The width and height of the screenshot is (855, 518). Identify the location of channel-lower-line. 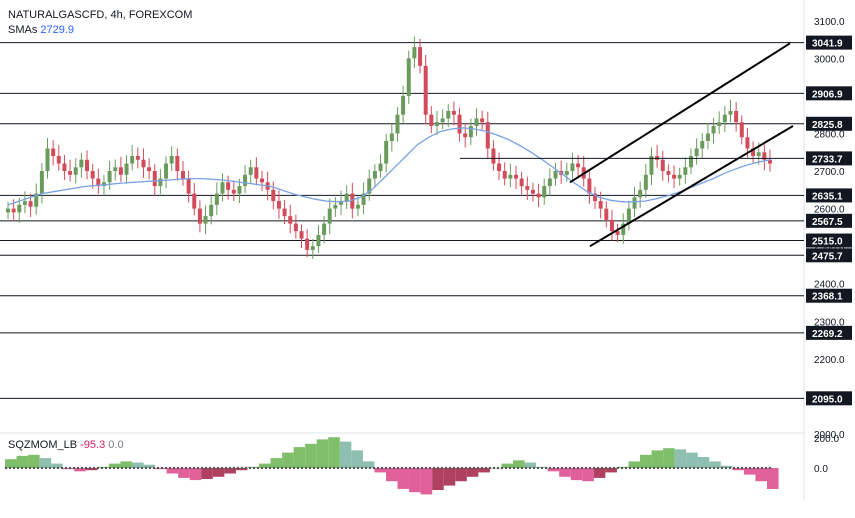
(691, 186).